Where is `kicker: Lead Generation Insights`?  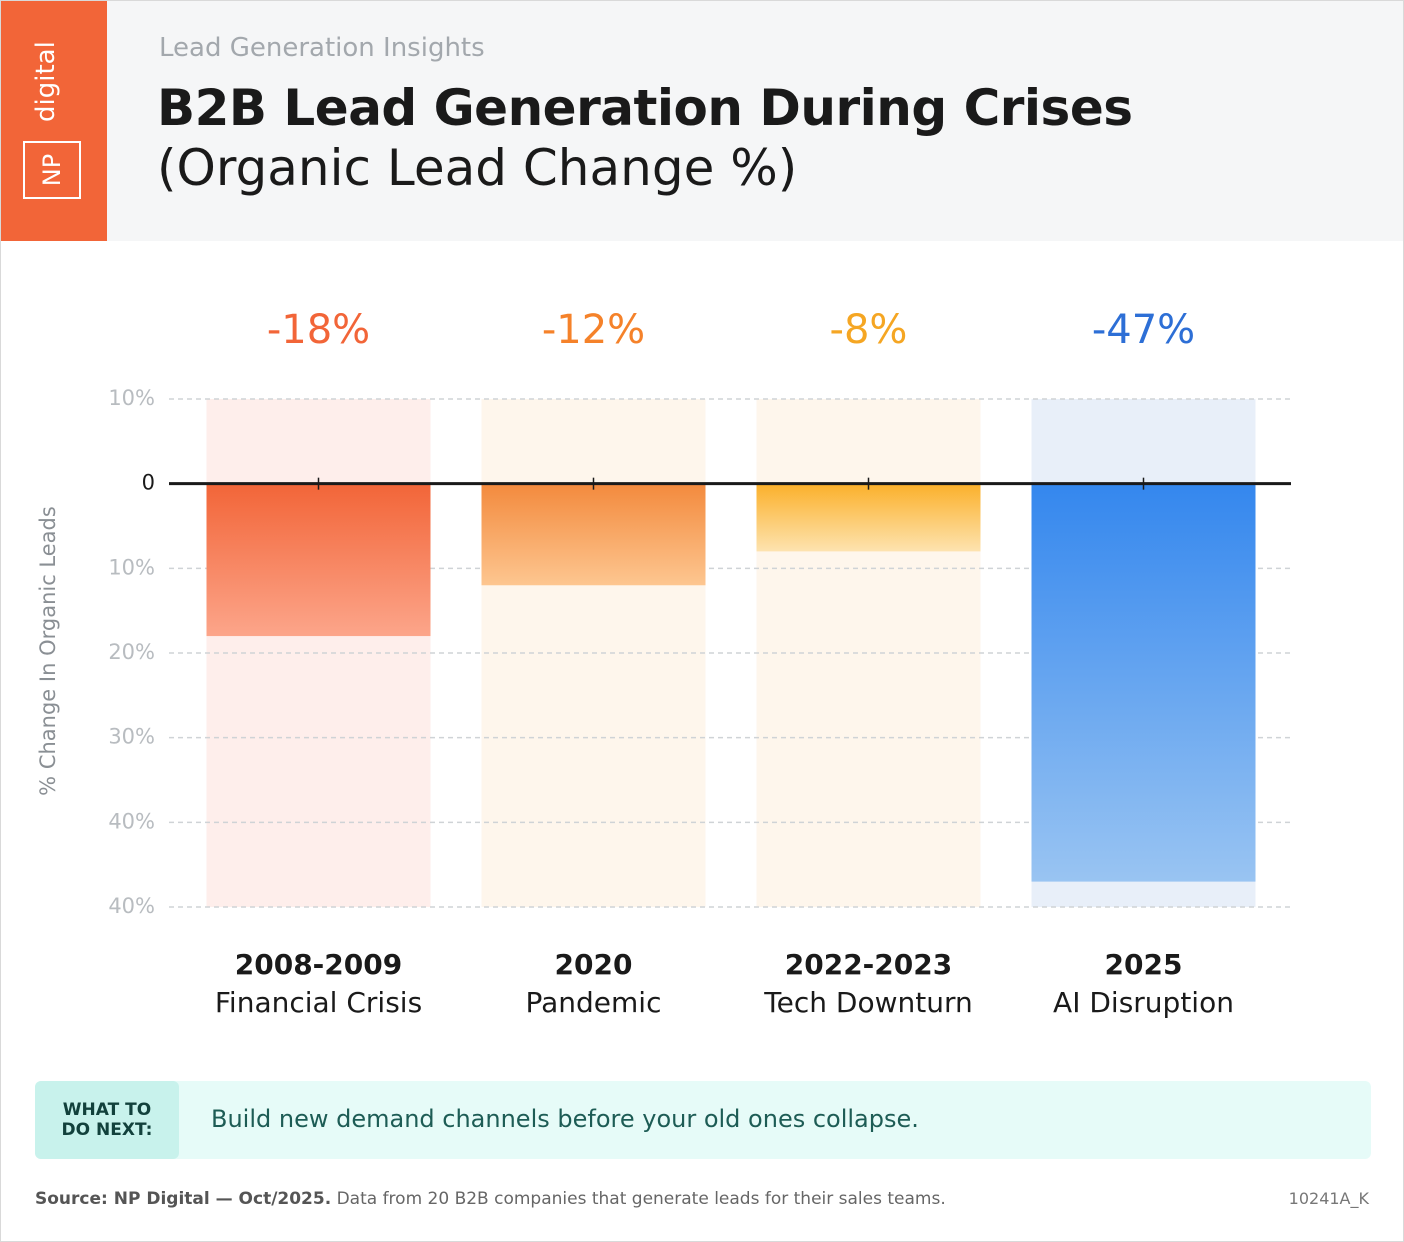 kicker: Lead Generation Insights is located at coordinates (322, 48).